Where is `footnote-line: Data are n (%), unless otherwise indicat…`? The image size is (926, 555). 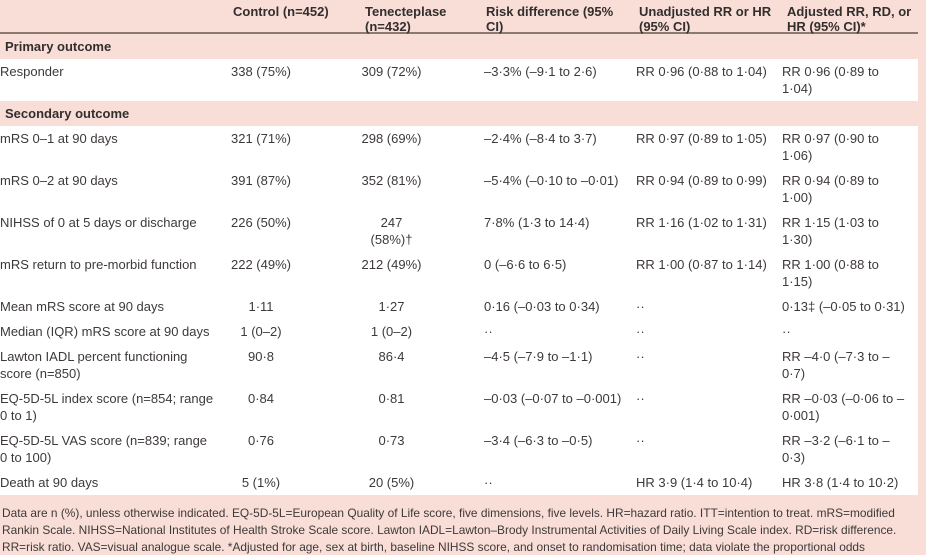 footnote-line: Data are n (%), unless otherwise indicat… is located at coordinates (448, 513).